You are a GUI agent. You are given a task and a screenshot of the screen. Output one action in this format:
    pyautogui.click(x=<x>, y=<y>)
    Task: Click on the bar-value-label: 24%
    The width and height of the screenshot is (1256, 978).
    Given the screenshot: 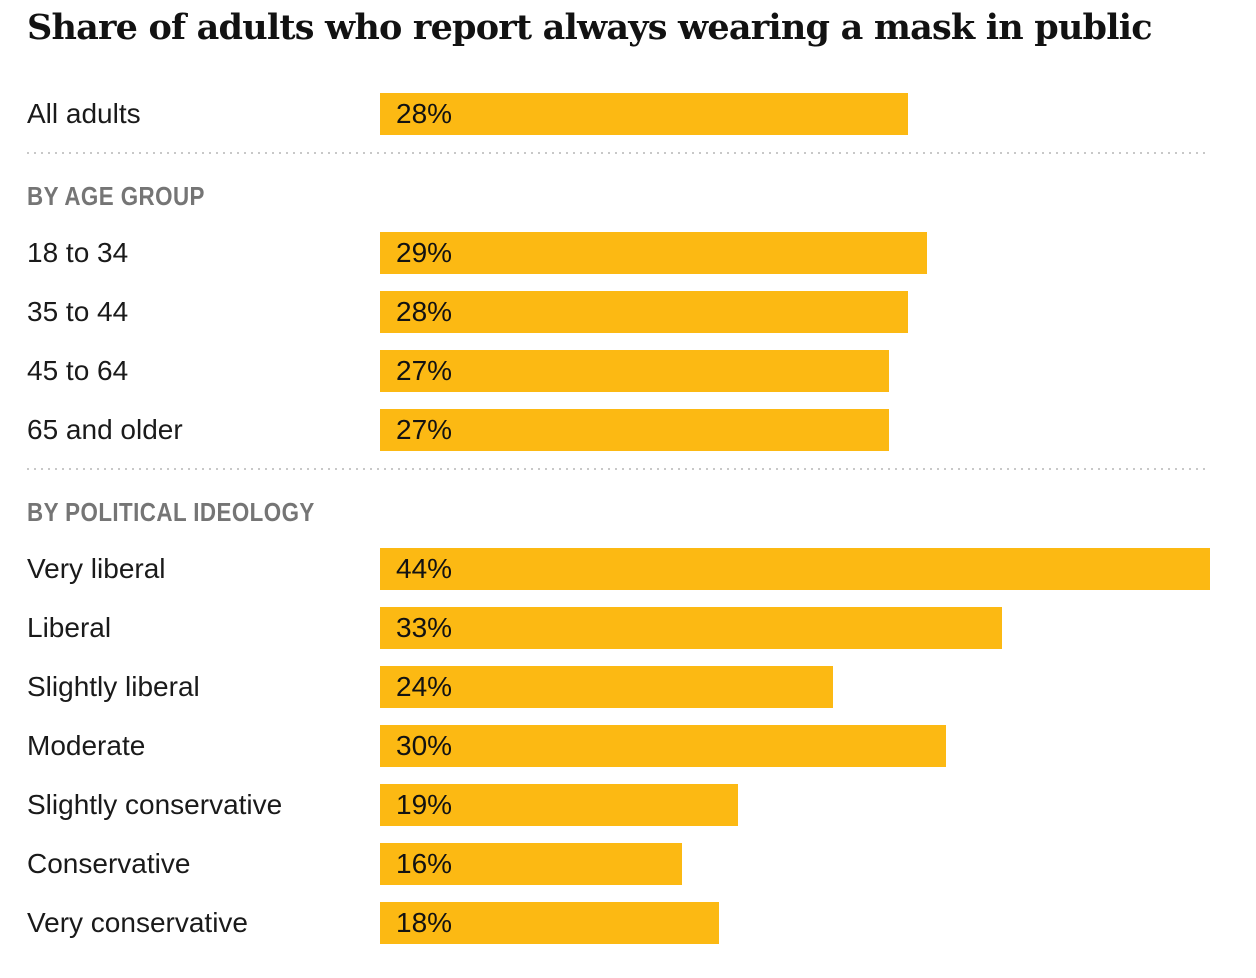 What is the action you would take?
    pyautogui.click(x=424, y=686)
    